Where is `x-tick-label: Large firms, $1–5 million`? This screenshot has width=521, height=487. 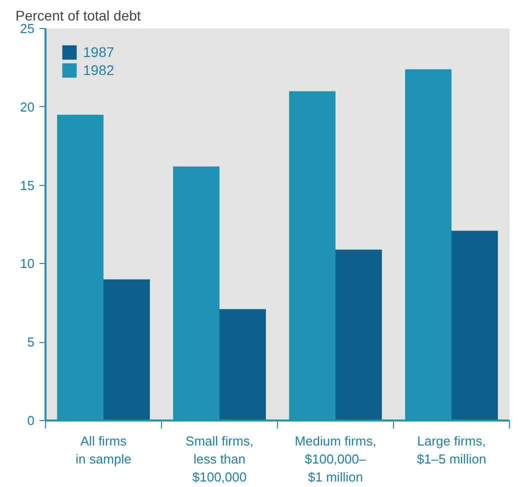 x-tick-label: Large firms, $1–5 million is located at coordinates (451, 450).